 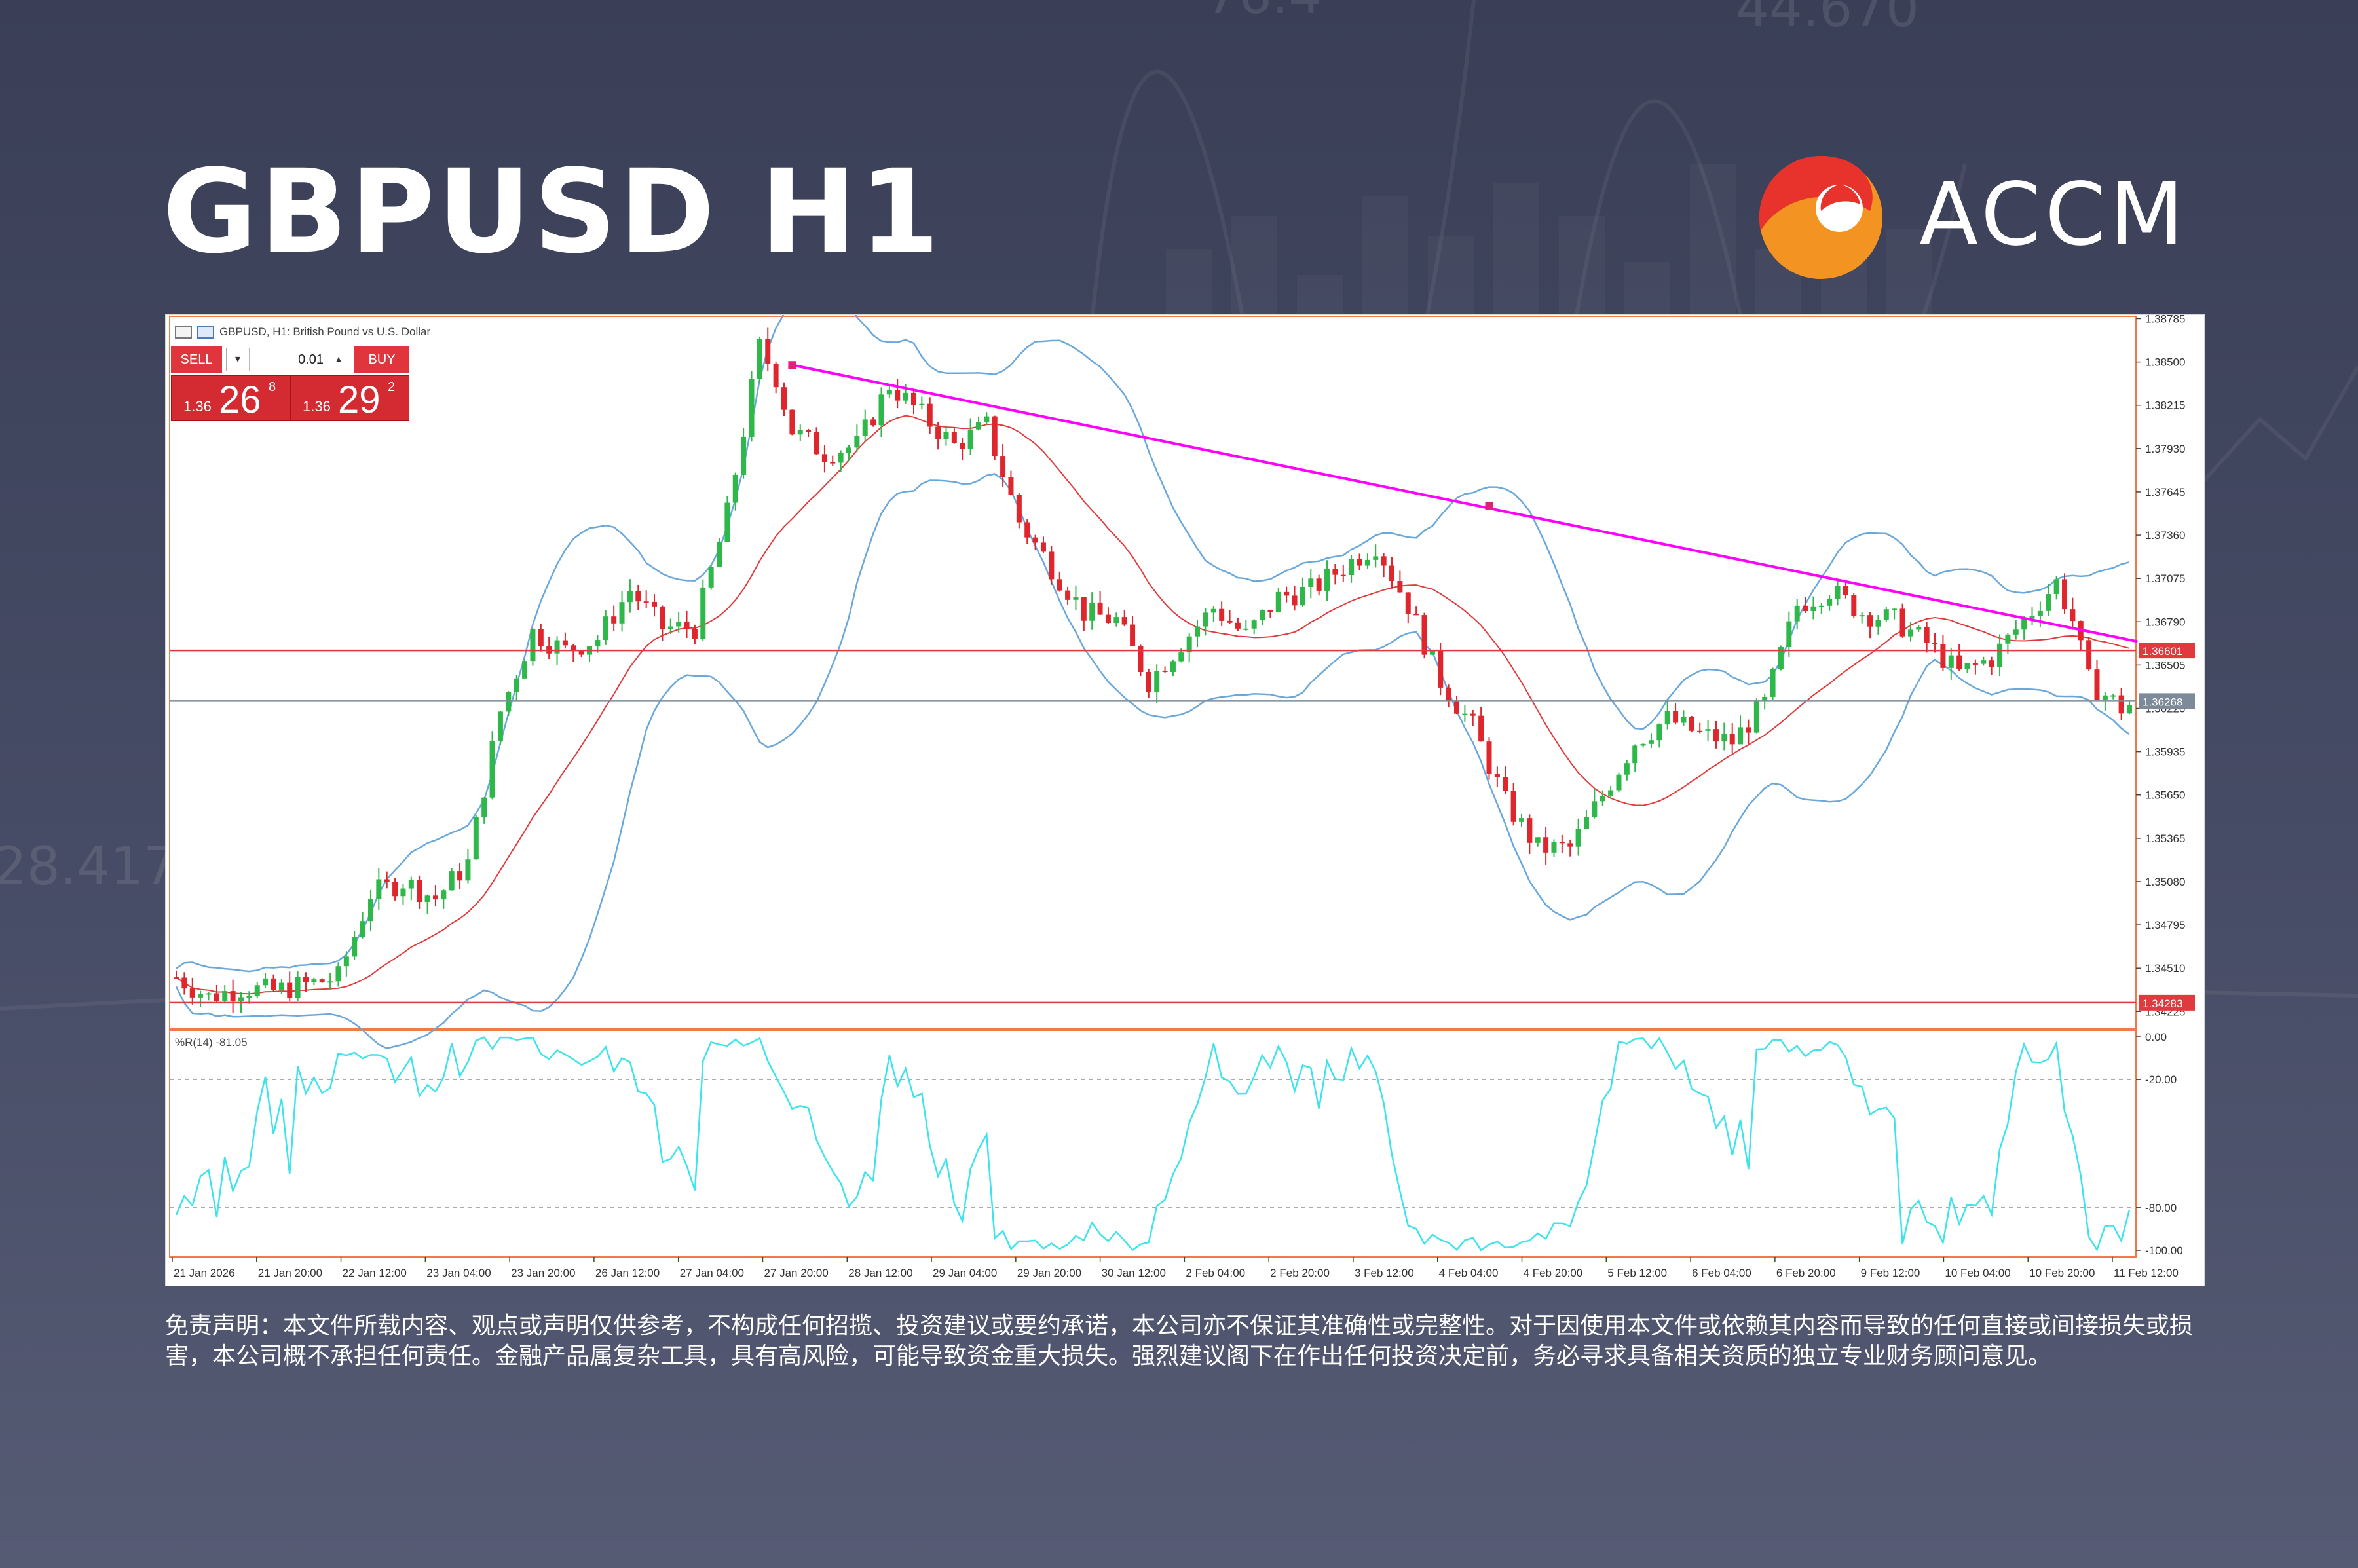 I want to click on level-price-tag, so click(x=2167, y=651).